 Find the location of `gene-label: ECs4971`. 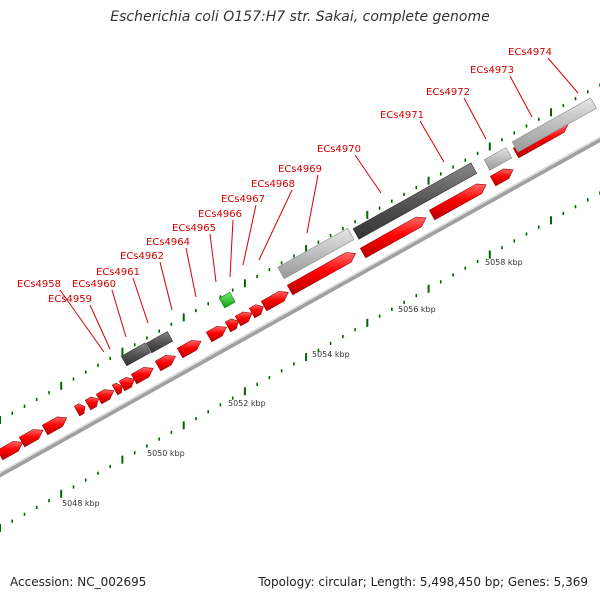

gene-label: ECs4971 is located at coordinates (402, 115).